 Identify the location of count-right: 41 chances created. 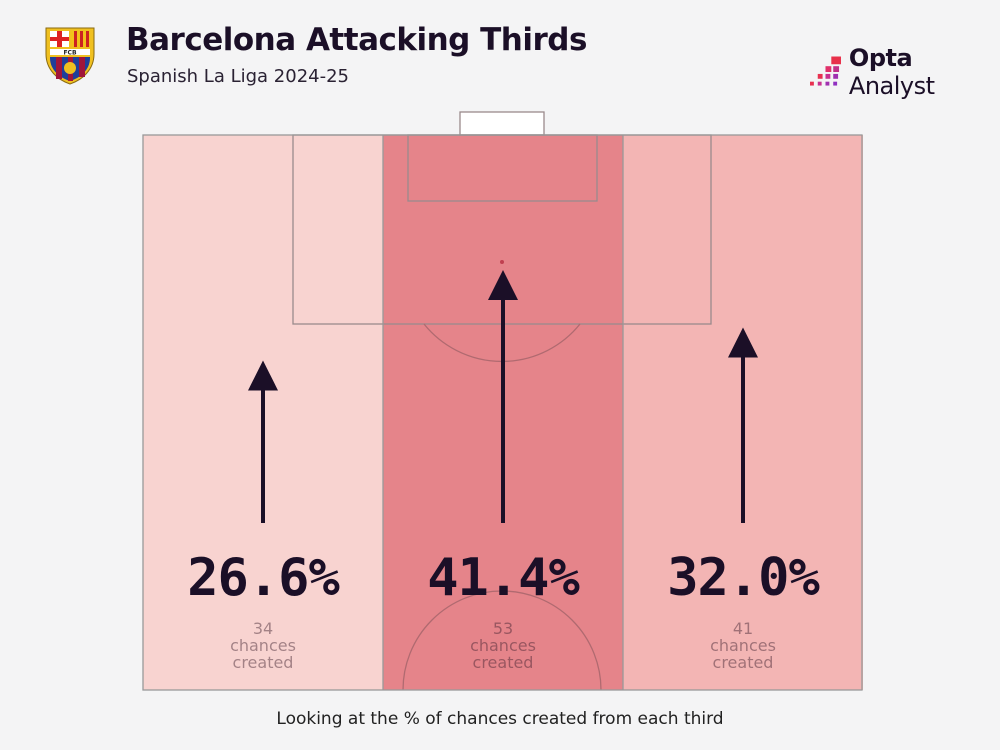
(743, 645).